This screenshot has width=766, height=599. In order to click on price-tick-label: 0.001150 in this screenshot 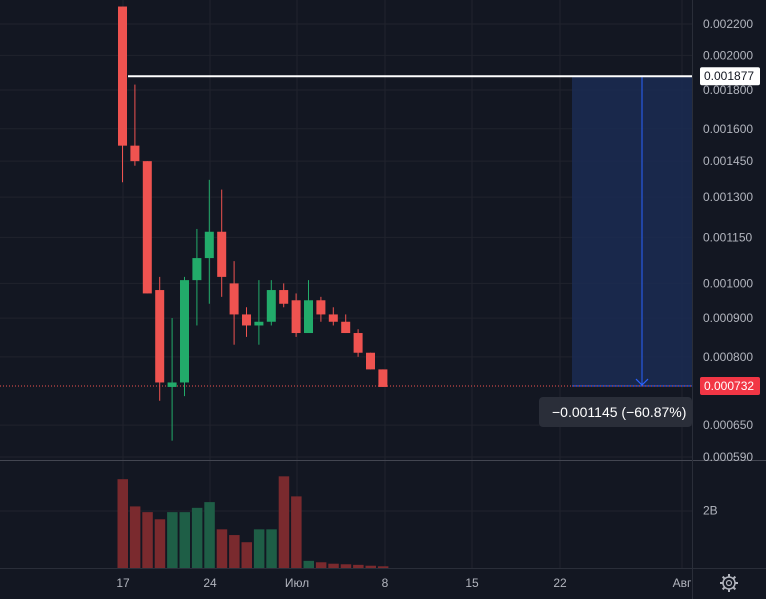, I will do `click(727, 237)`.